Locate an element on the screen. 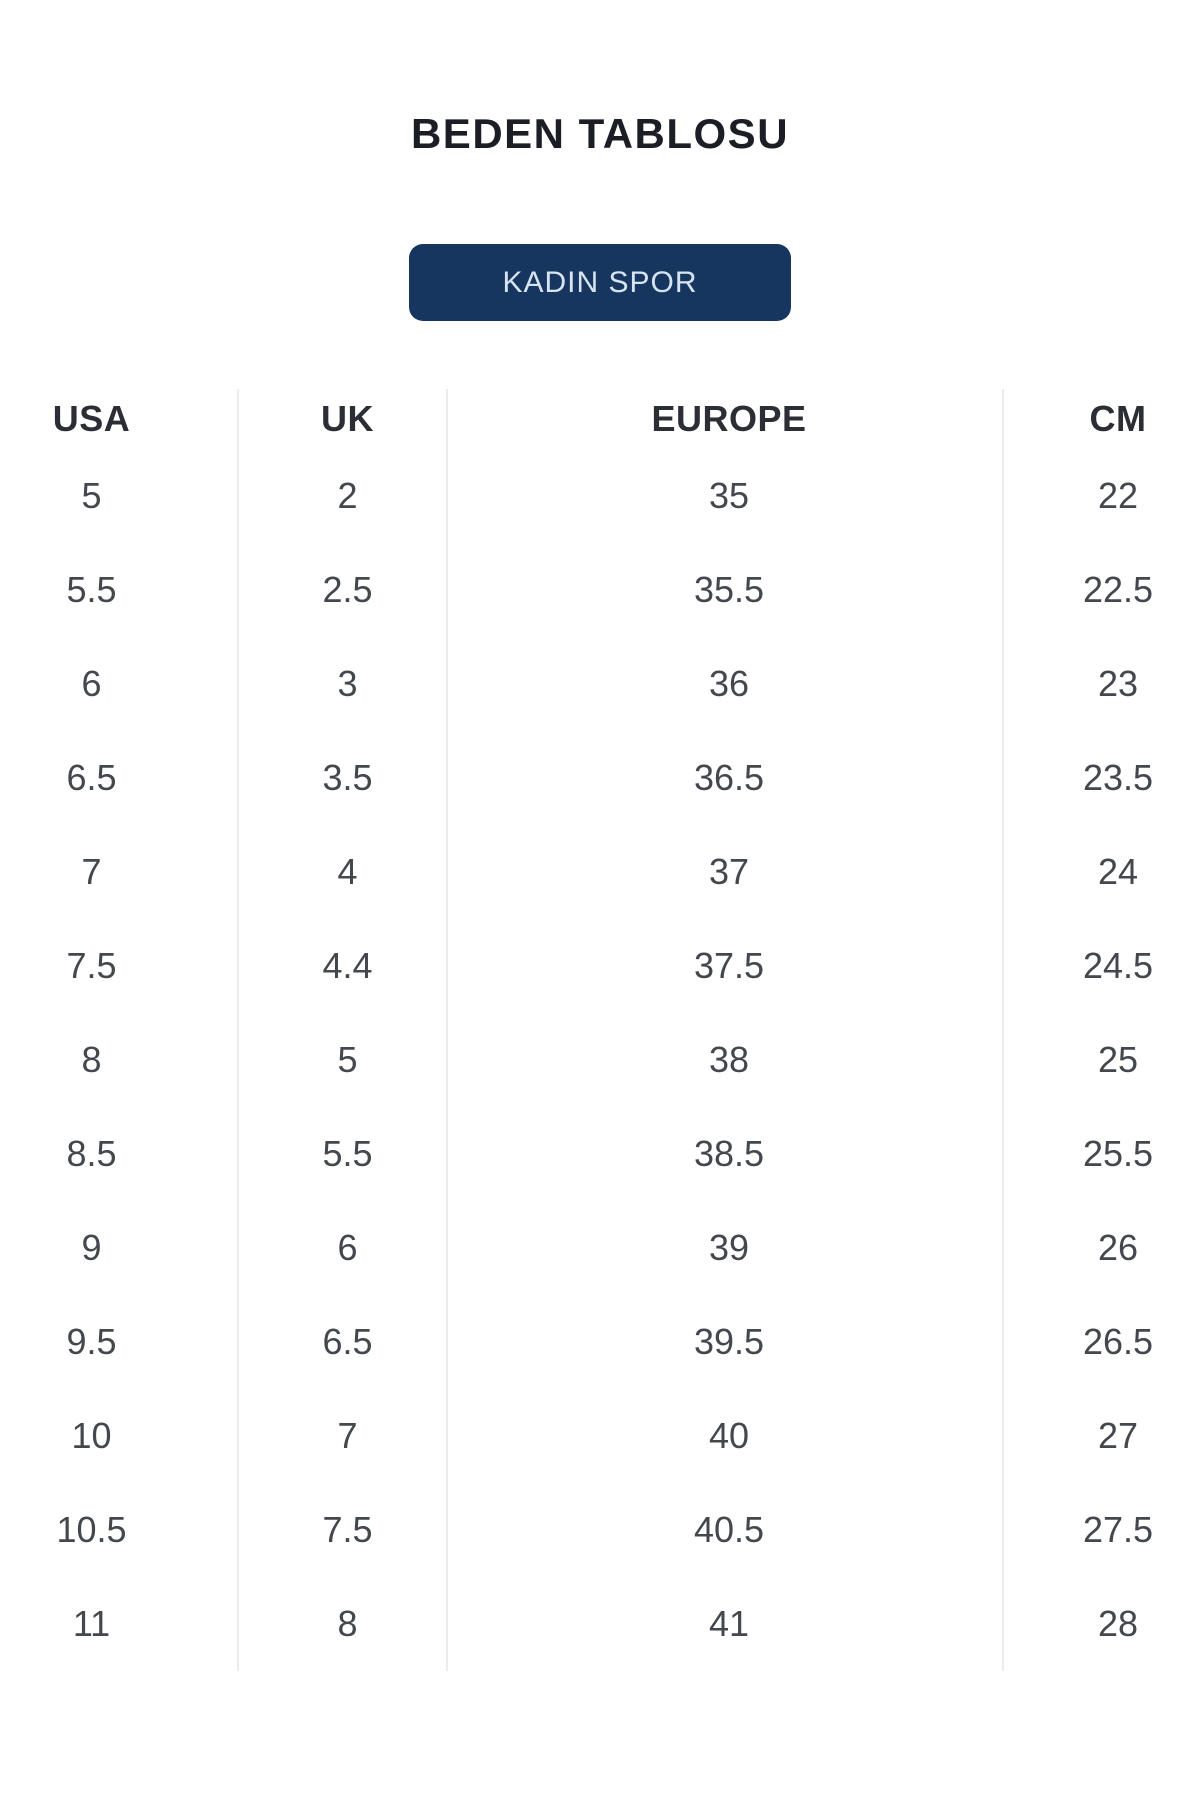  table-row: 8 5 38 25 is located at coordinates (600, 1060).